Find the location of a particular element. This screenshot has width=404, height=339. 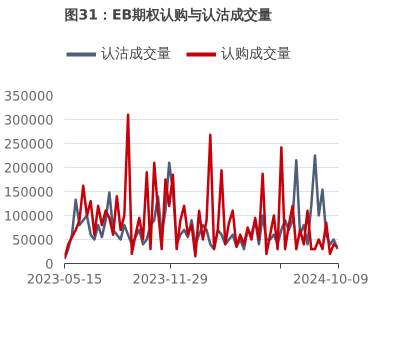

y-tick-label: 50000 is located at coordinates (33, 241).